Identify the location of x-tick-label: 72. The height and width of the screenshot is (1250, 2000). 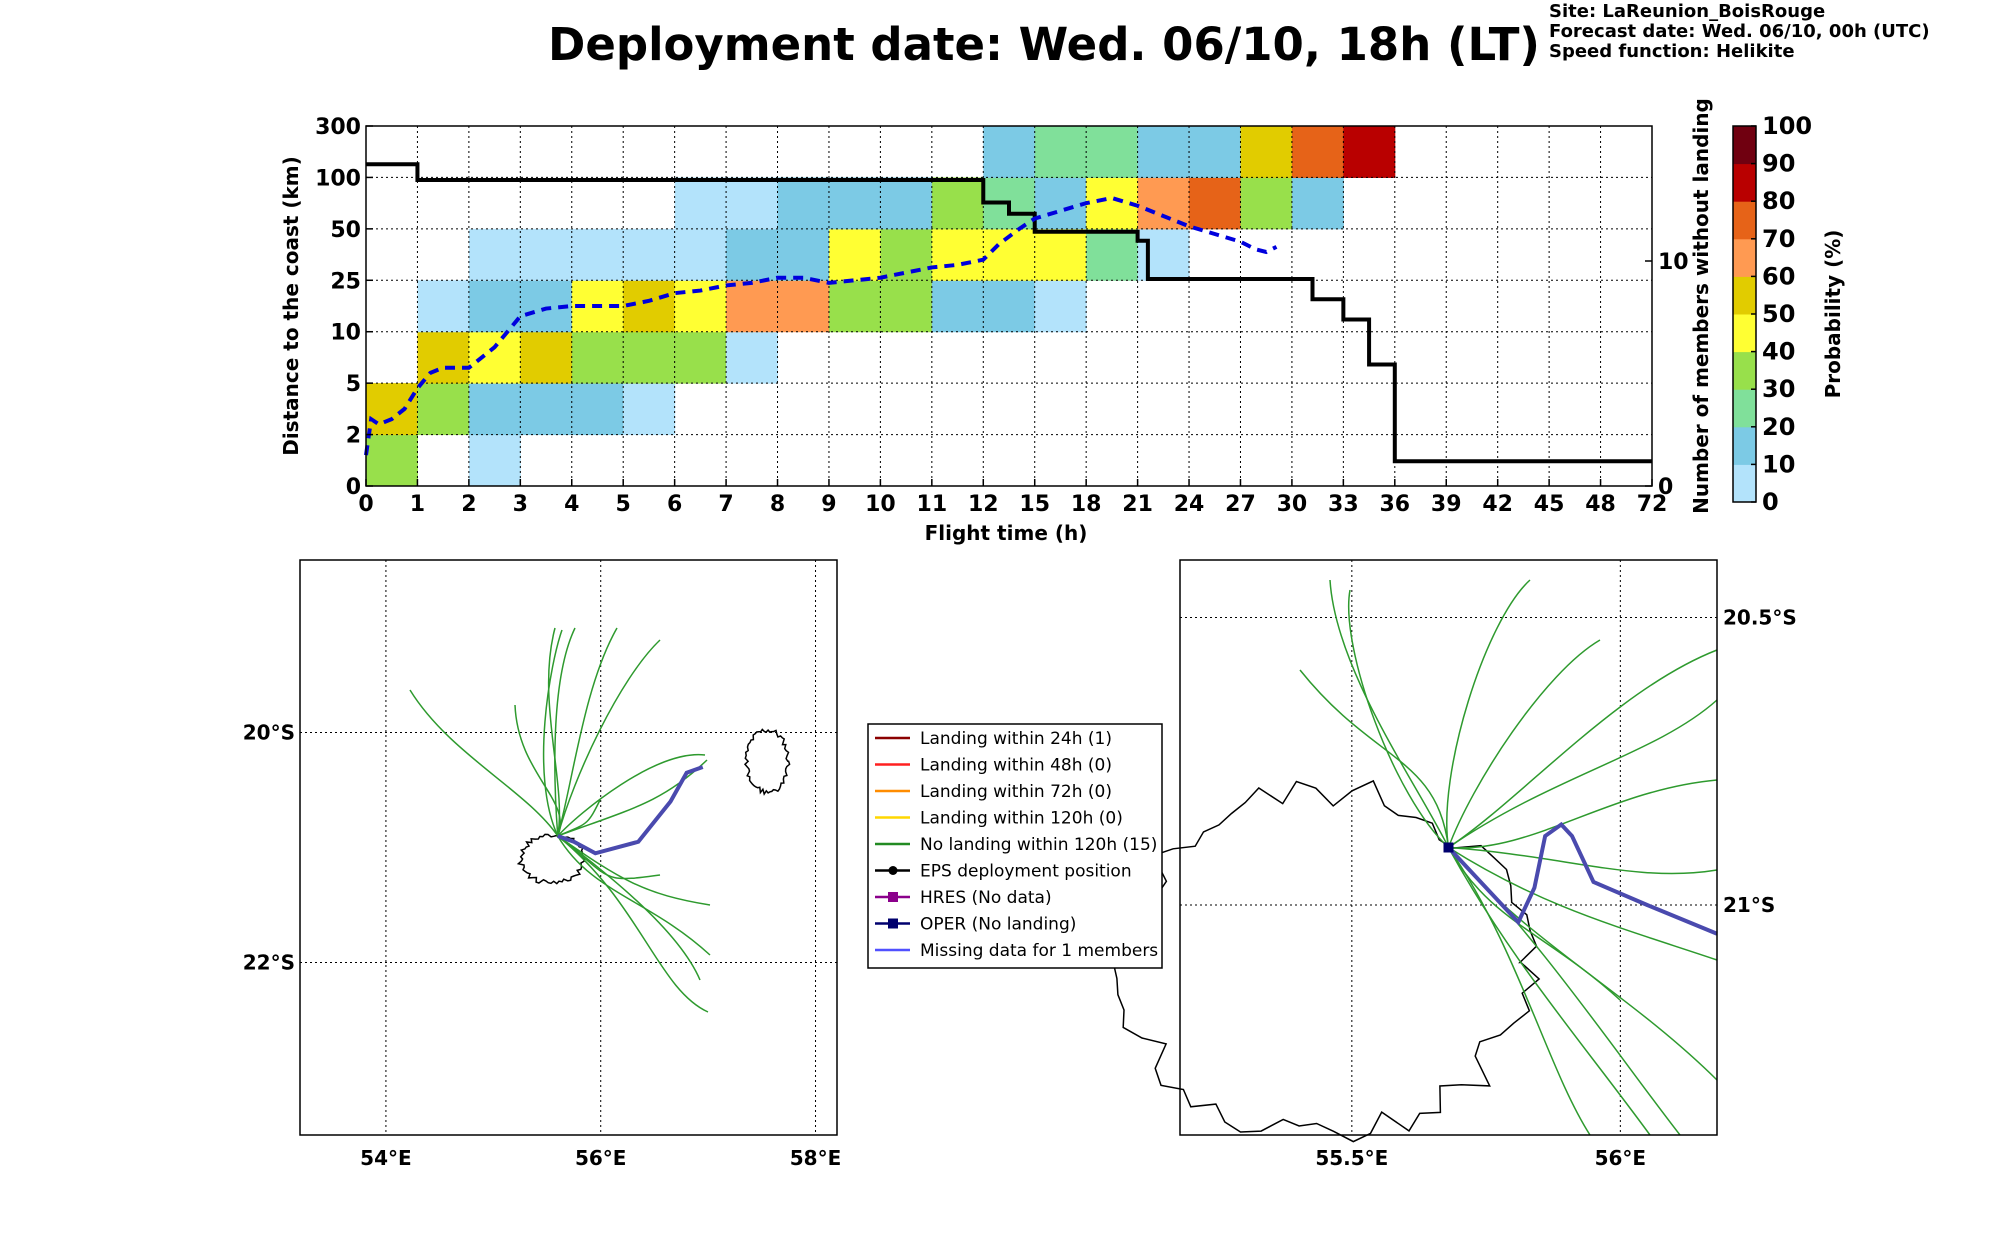
(1652, 504).